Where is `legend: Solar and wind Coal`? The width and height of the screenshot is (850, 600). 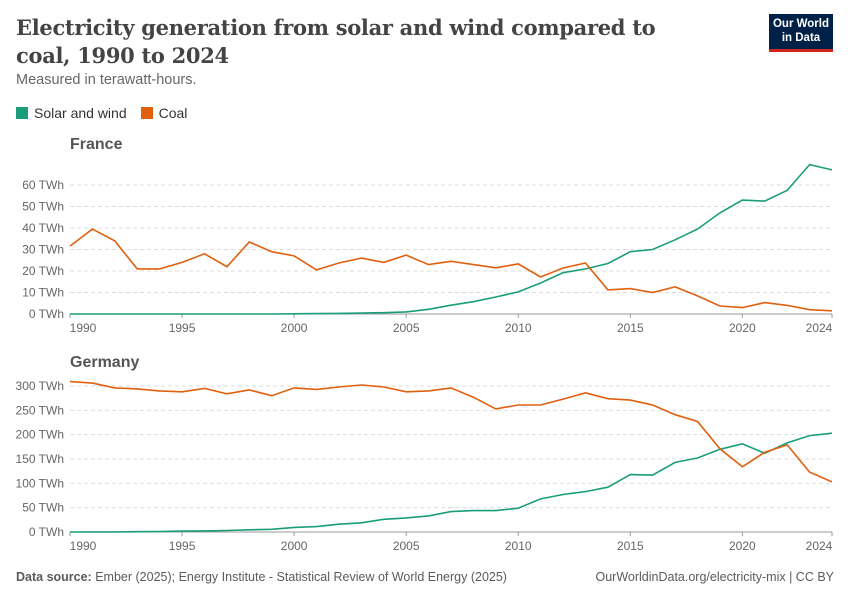
legend: Solar and wind Coal is located at coordinates (101, 113).